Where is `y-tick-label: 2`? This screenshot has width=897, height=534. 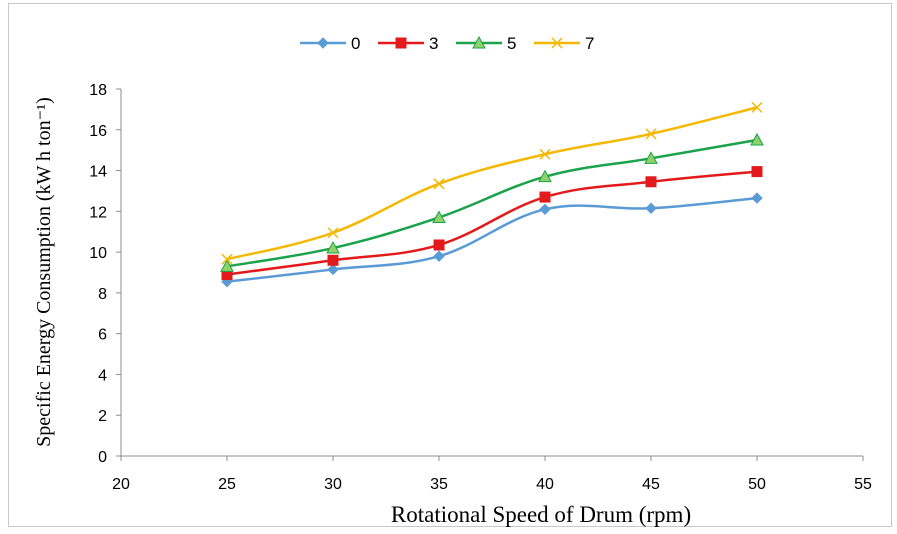
y-tick-label: 2 is located at coordinates (102, 416).